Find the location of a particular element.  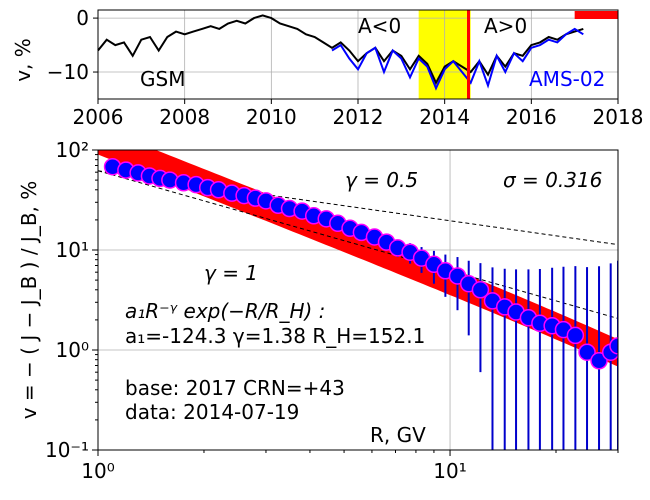

a-pos-label: A>0 is located at coordinates (505, 26).